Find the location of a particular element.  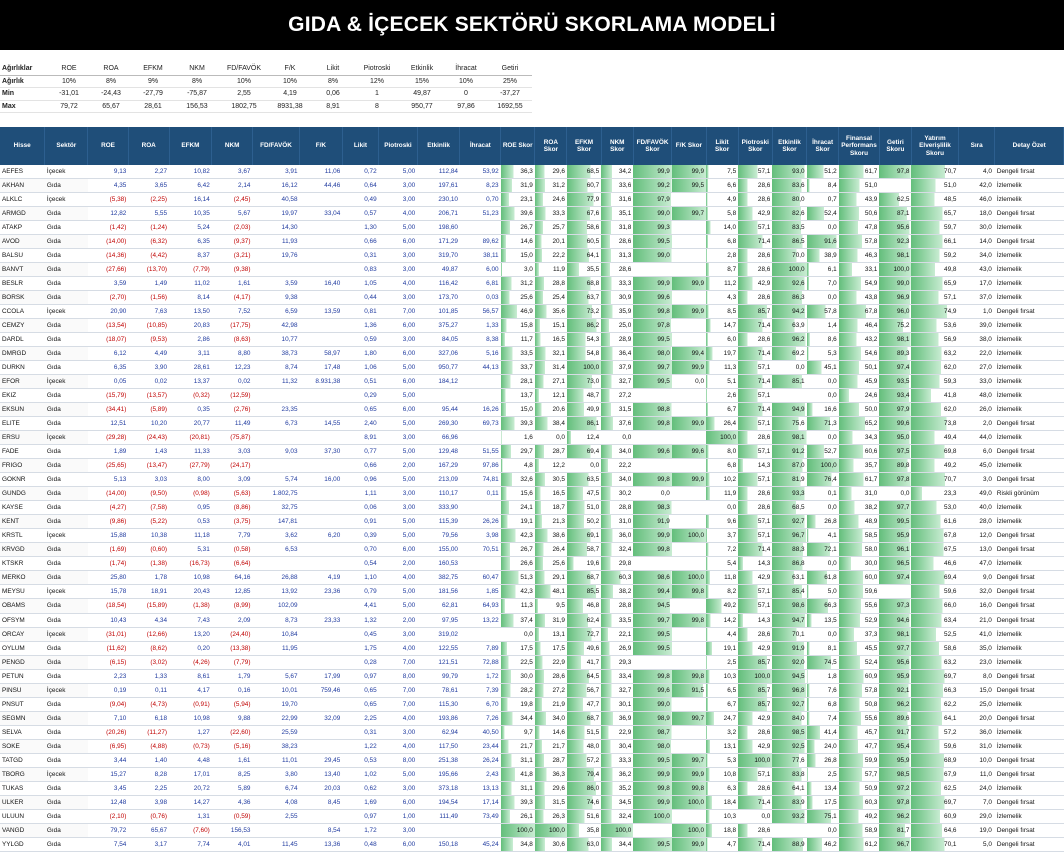

sector-cell: İçecek is located at coordinates (66, 690).